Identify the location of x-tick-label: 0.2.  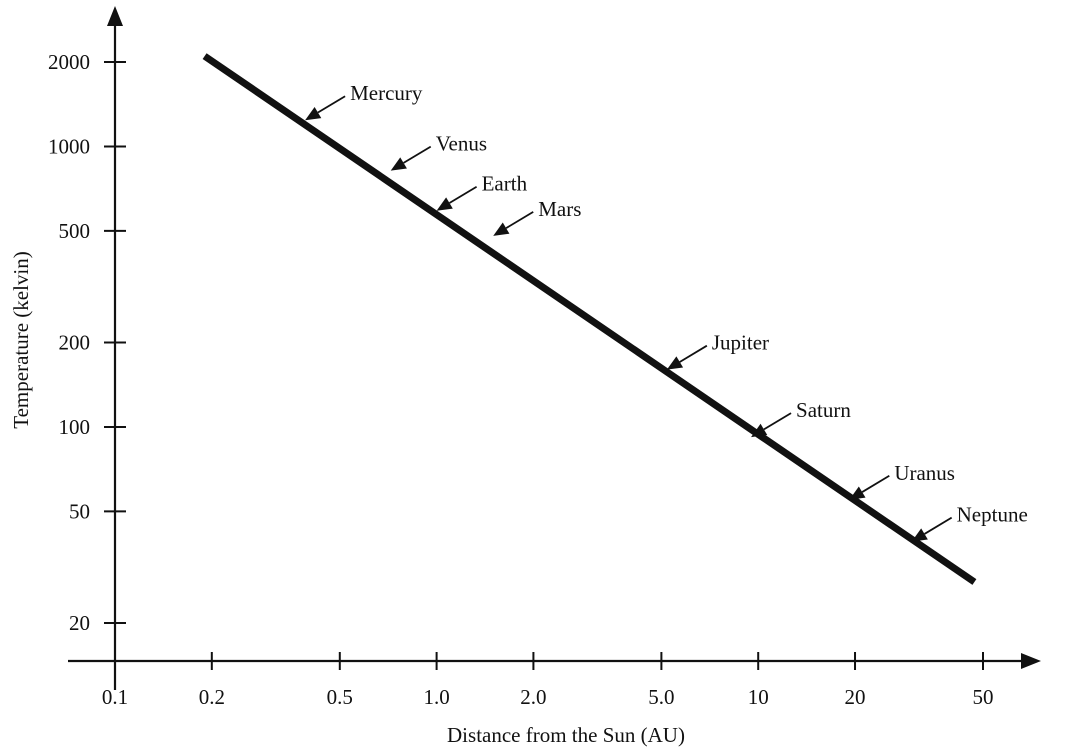
(212, 697).